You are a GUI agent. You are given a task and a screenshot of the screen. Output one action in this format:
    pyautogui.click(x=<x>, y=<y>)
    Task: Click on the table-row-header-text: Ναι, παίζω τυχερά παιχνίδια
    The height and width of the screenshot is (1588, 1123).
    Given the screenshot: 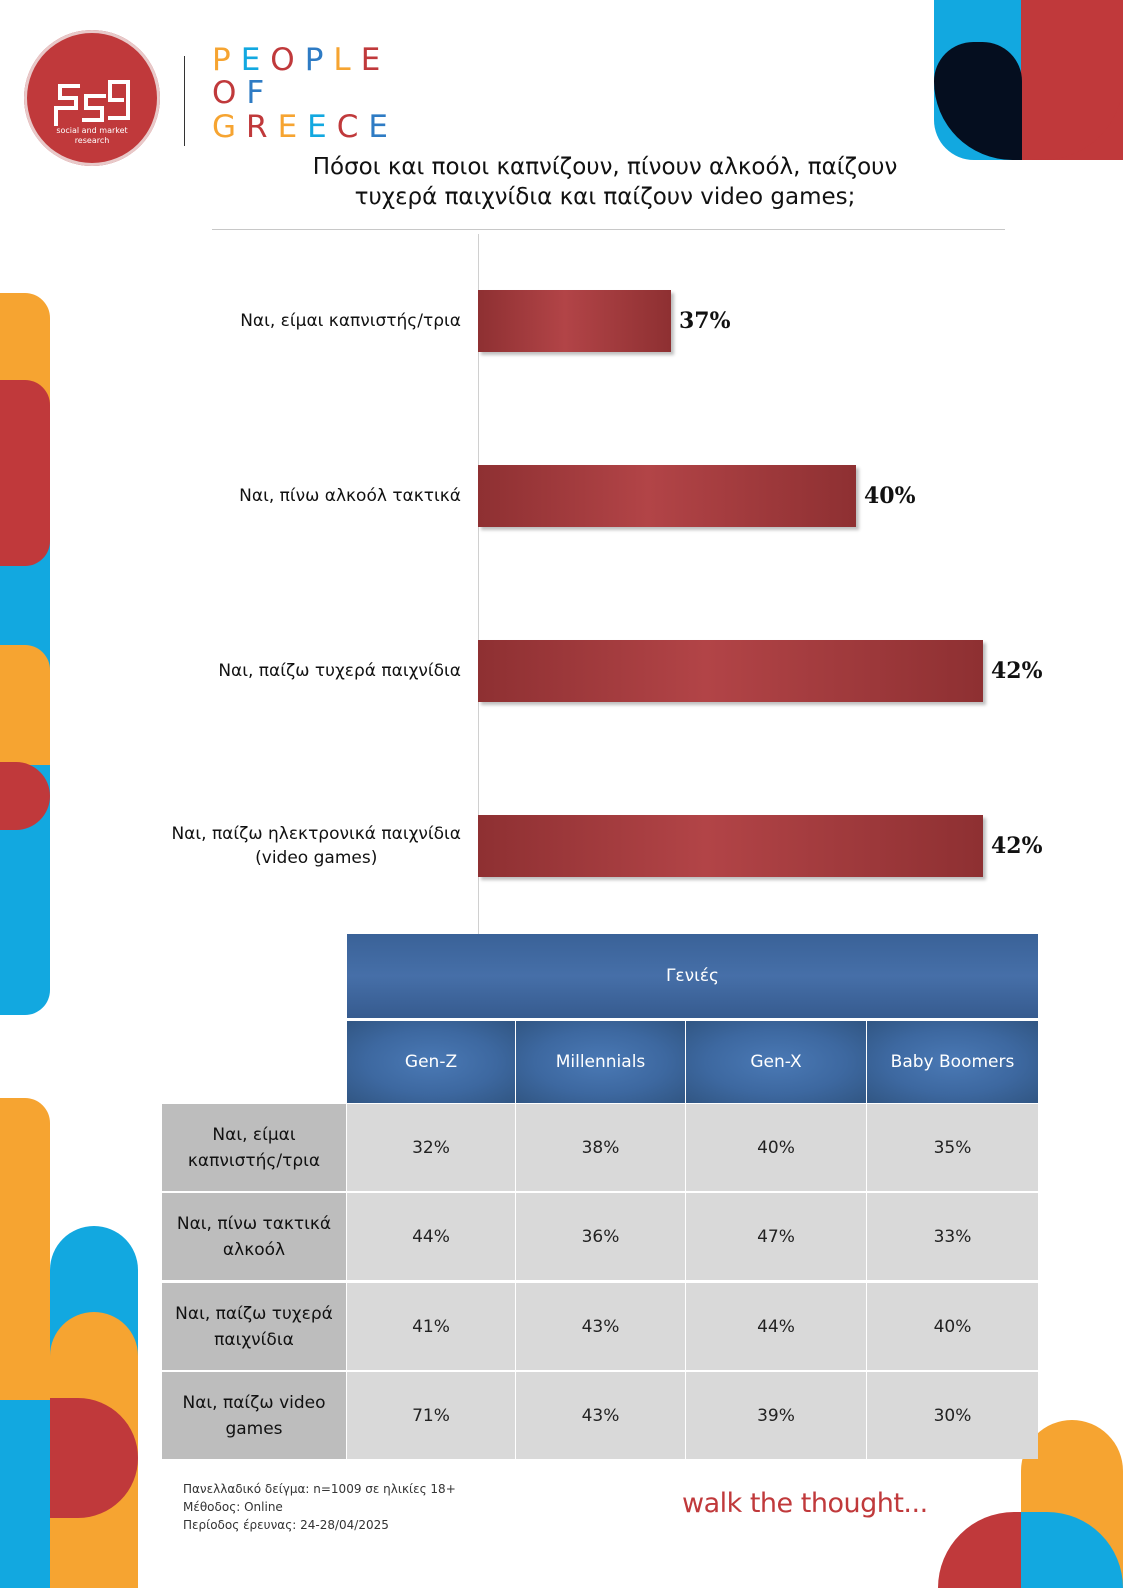 What is the action you would take?
    pyautogui.click(x=254, y=1327)
    